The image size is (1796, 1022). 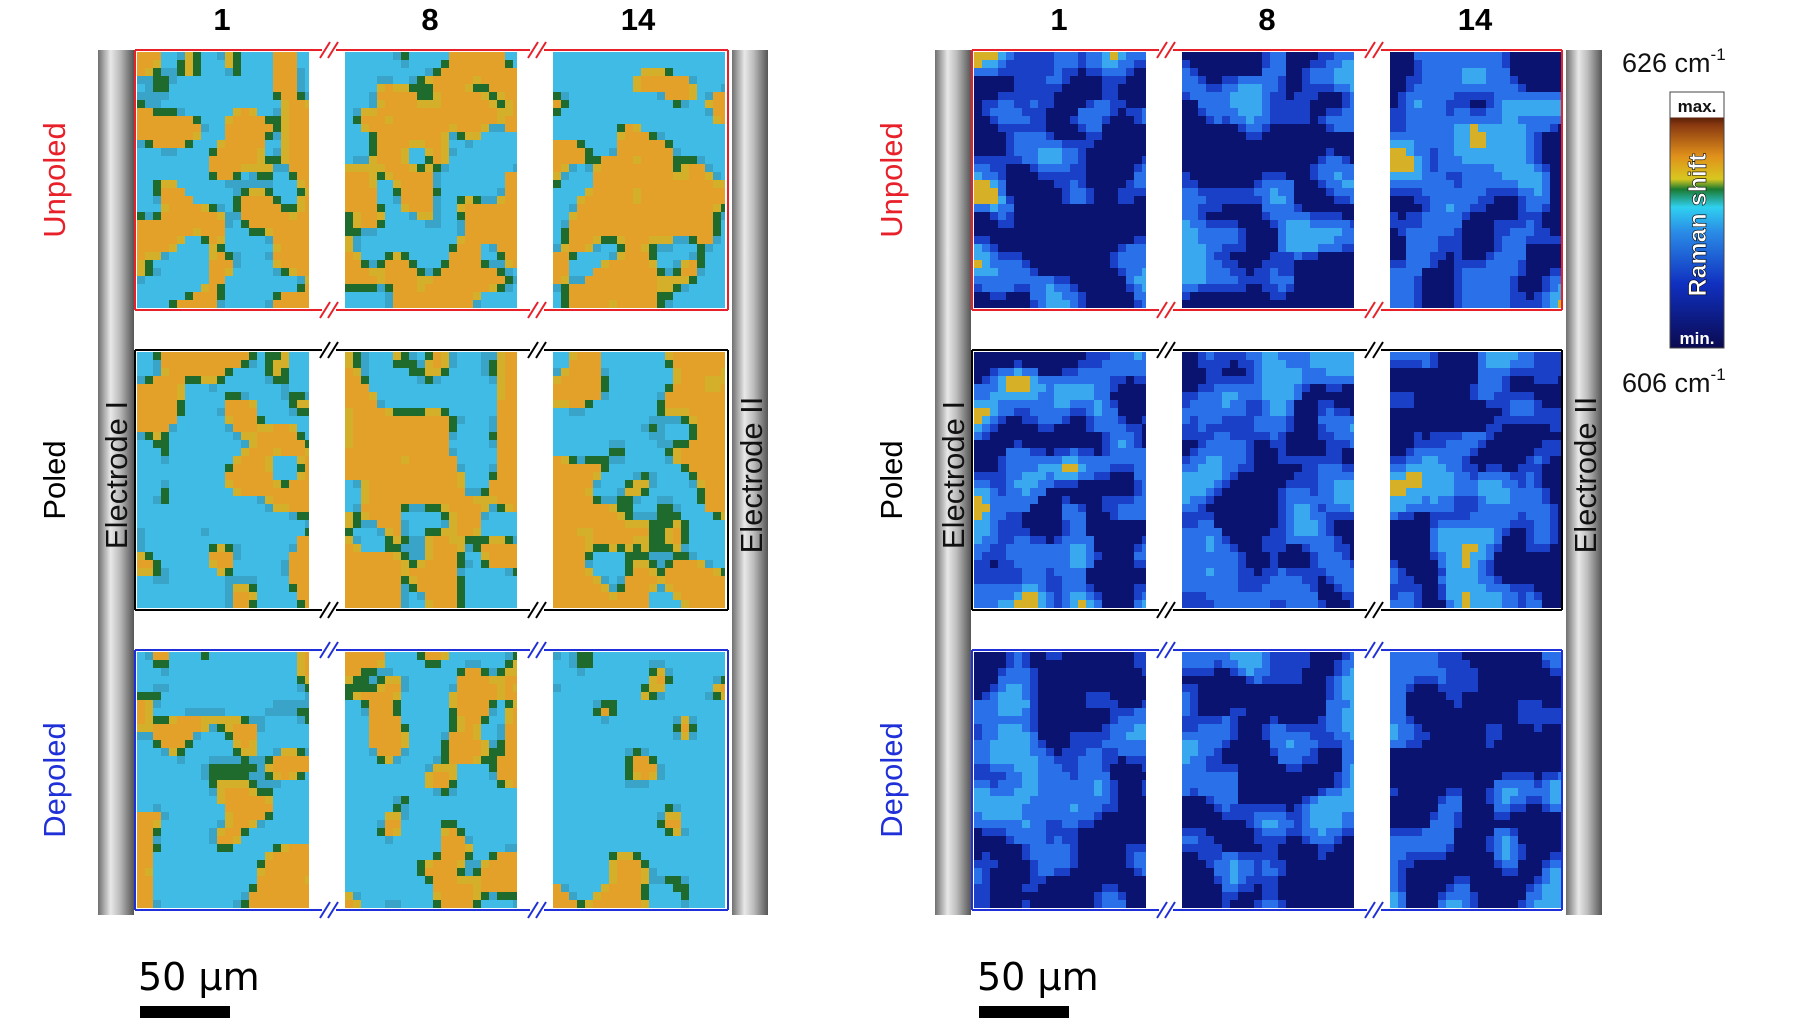 I want to click on map-tile-right-r3-c3, so click(x=1476, y=780).